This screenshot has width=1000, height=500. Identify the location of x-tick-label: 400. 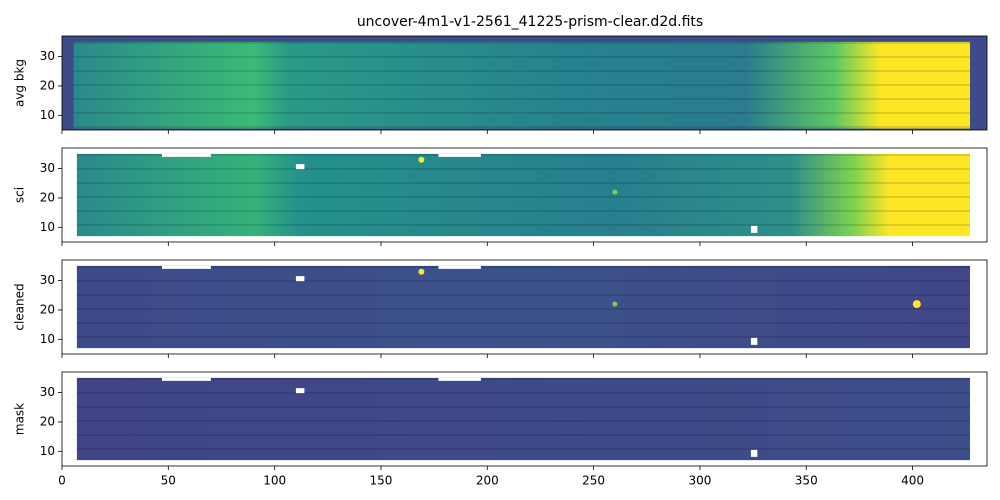
(912, 481).